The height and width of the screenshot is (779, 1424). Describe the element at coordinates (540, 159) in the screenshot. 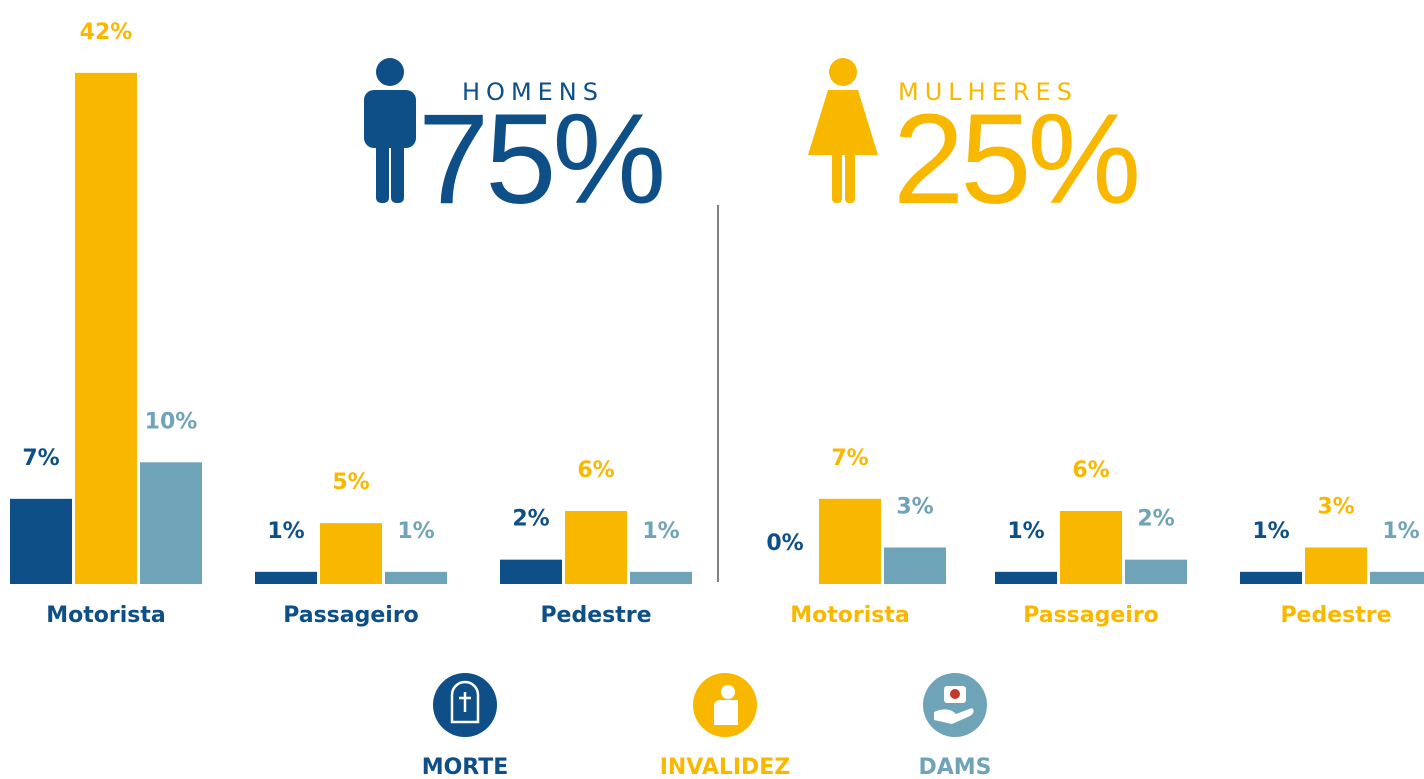

I see `chart-subtitle: 75%` at that location.